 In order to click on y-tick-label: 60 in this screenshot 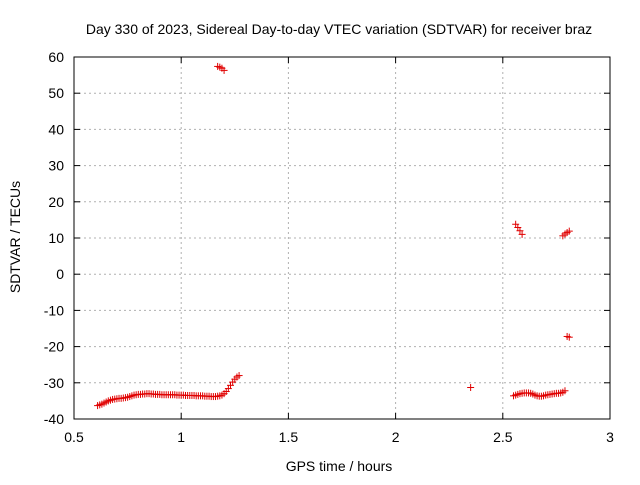, I will do `click(56, 57)`.